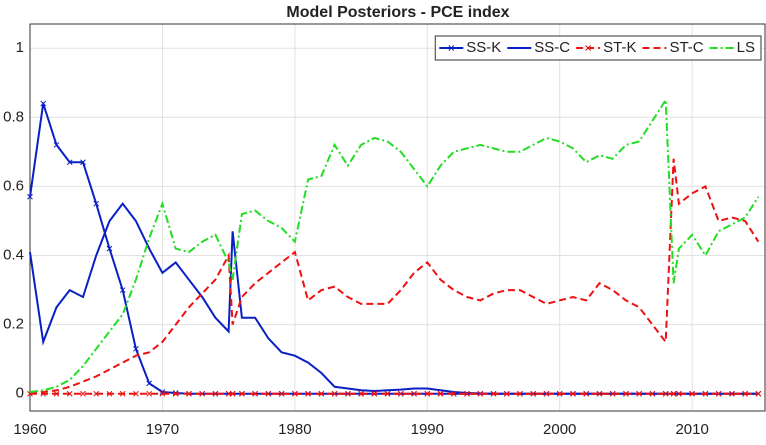 Image resolution: width=766 pixels, height=445 pixels. I want to click on legend-item: ST-C, so click(673, 47).